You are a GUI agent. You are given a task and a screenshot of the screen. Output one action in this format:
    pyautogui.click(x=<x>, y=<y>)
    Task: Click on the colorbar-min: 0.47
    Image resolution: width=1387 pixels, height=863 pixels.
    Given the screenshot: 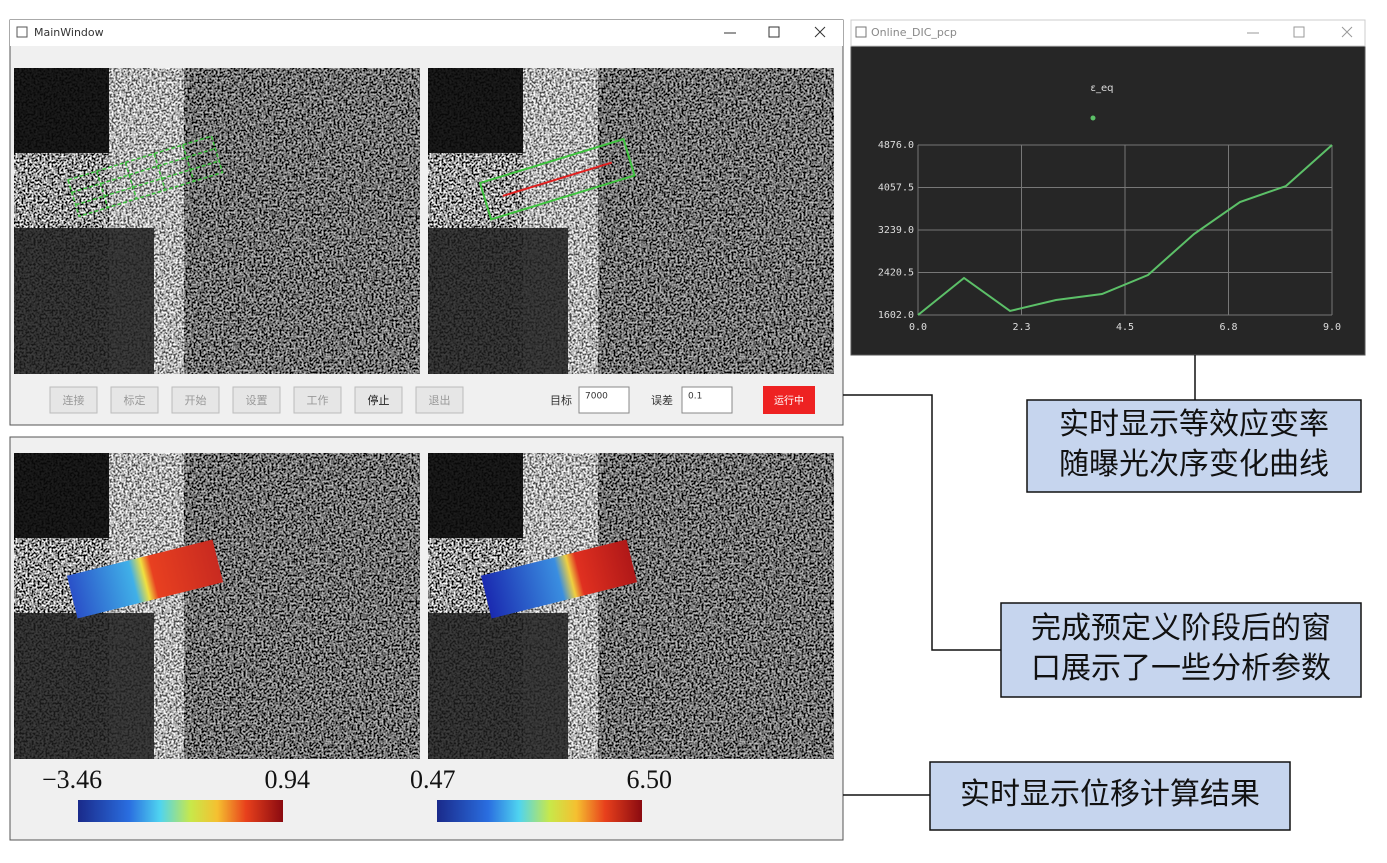 What is the action you would take?
    pyautogui.click(x=433, y=779)
    